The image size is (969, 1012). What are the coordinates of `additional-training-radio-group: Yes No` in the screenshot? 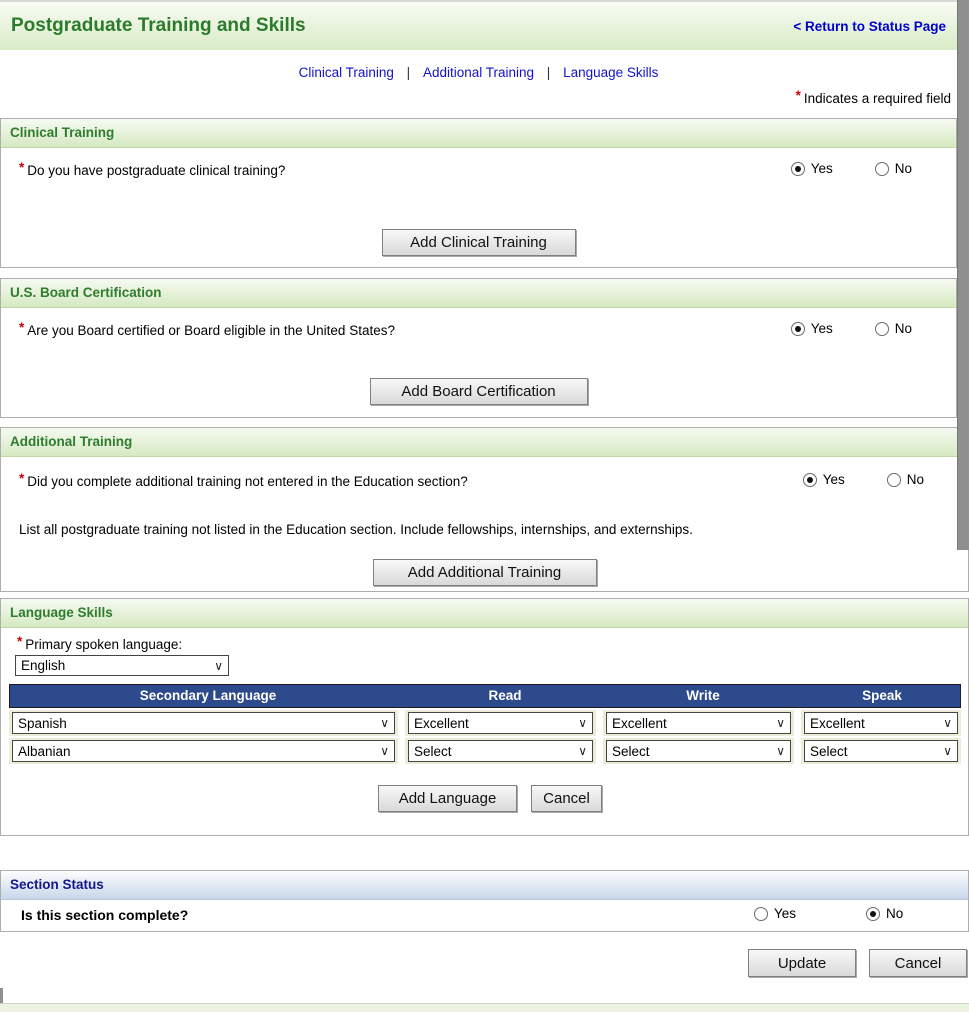 It's located at (863, 479).